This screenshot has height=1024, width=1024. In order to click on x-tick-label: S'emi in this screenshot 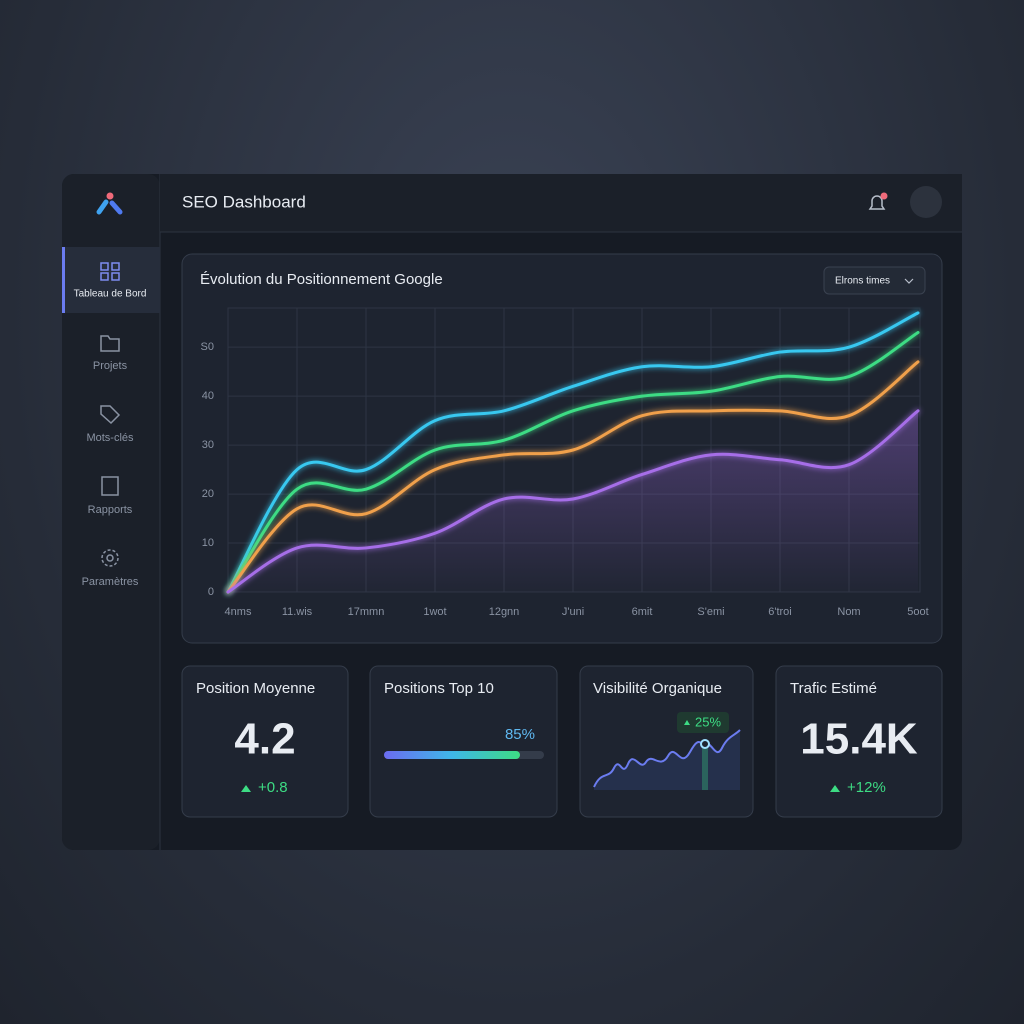, I will do `click(710, 612)`.